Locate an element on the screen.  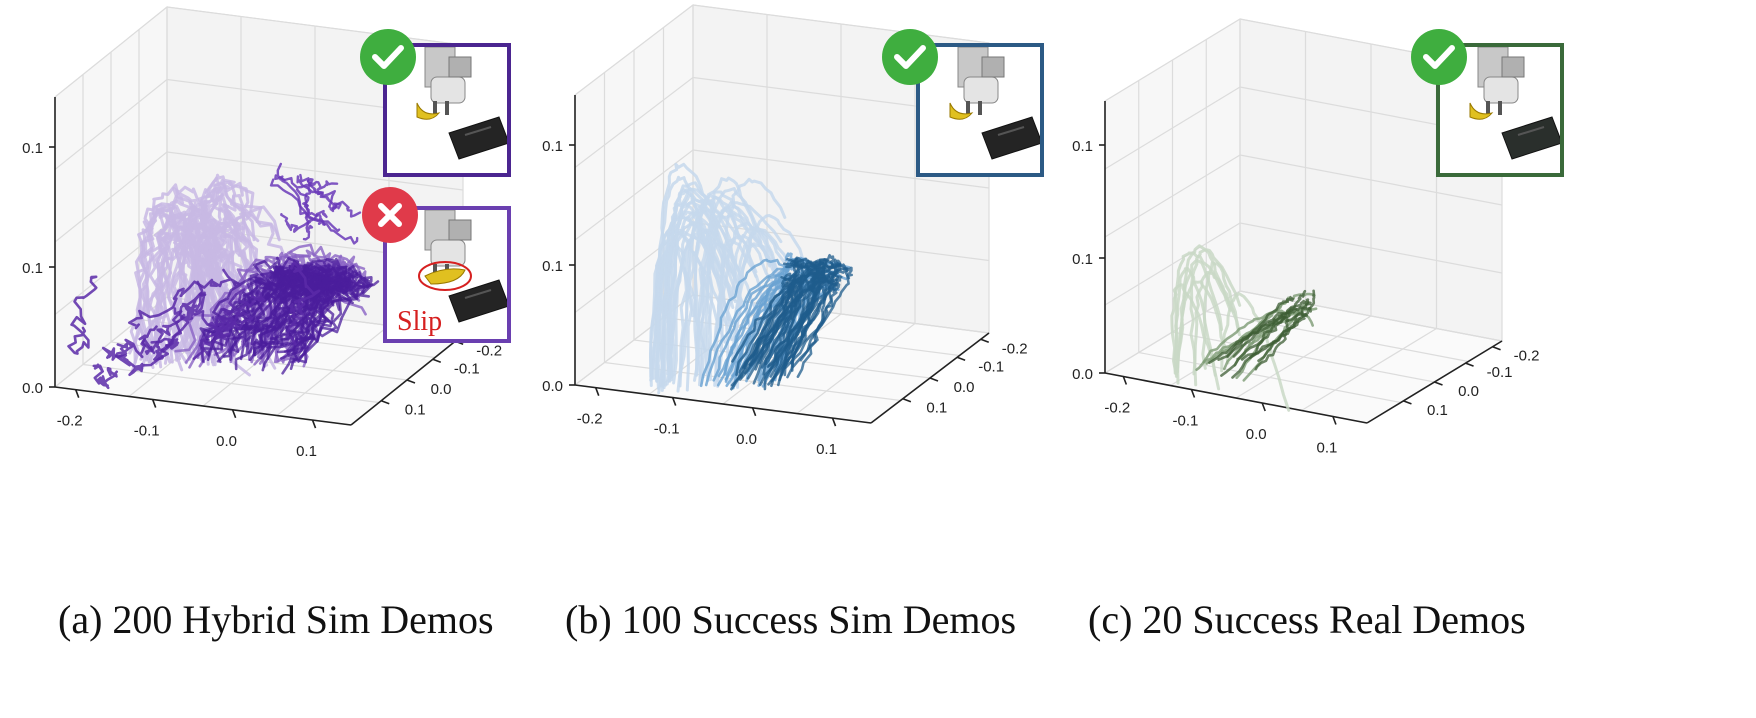
caption-a: (a) 200 Hybrid Sim Demos is located at coordinates (276, 619).